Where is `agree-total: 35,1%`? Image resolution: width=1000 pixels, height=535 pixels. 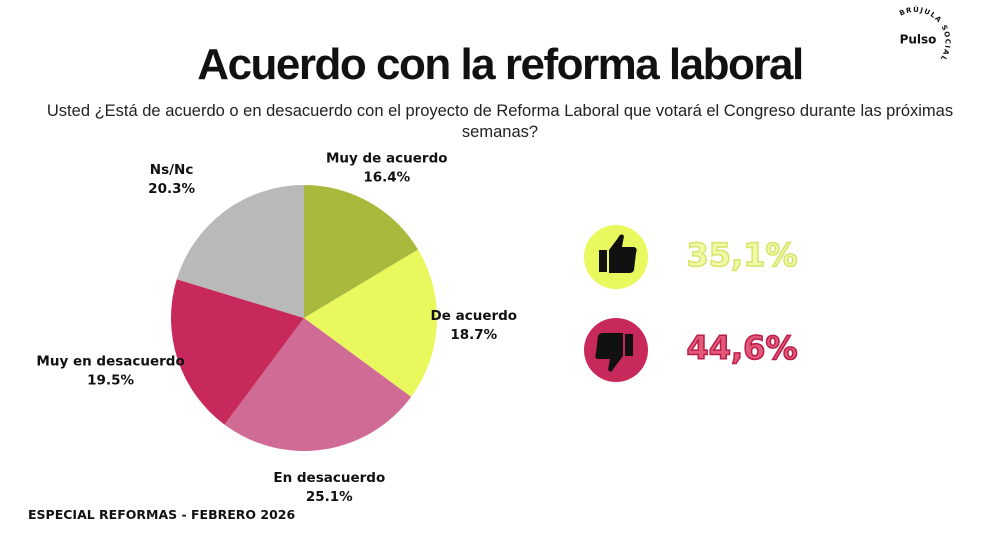 agree-total: 35,1% is located at coordinates (741, 255).